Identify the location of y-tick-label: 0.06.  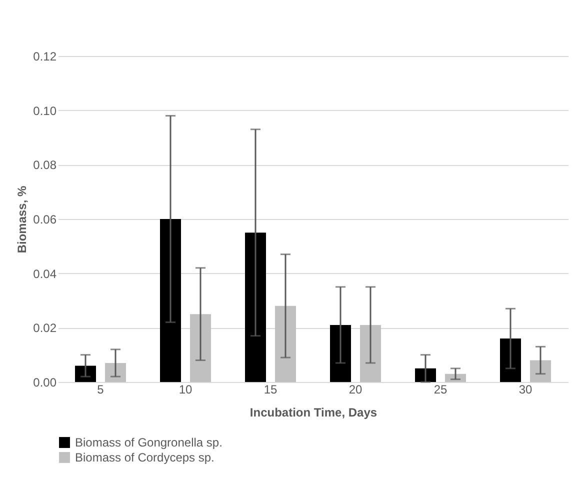
(45, 219).